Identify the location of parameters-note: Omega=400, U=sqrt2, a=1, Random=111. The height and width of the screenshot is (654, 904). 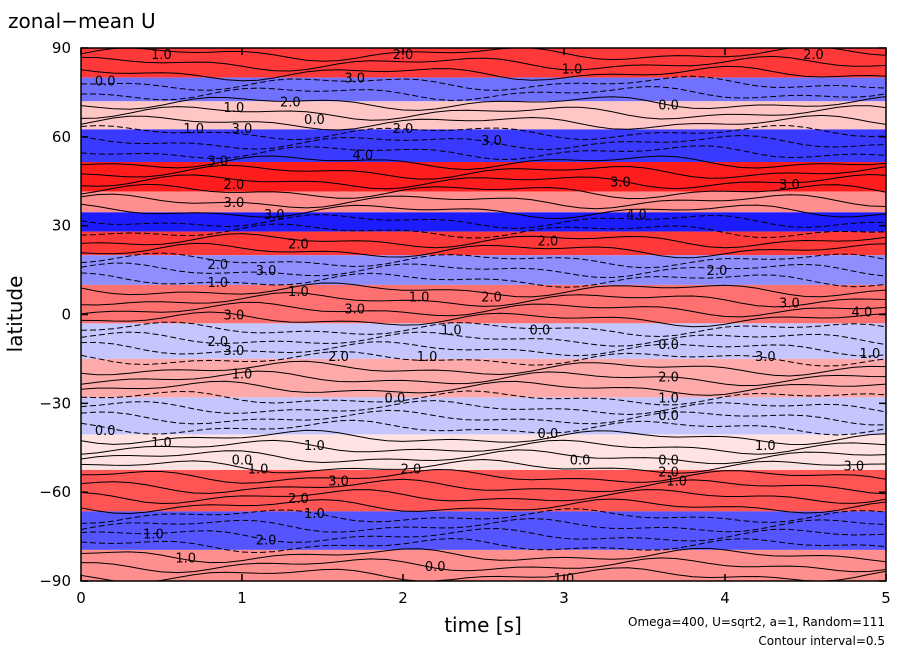
(756, 622).